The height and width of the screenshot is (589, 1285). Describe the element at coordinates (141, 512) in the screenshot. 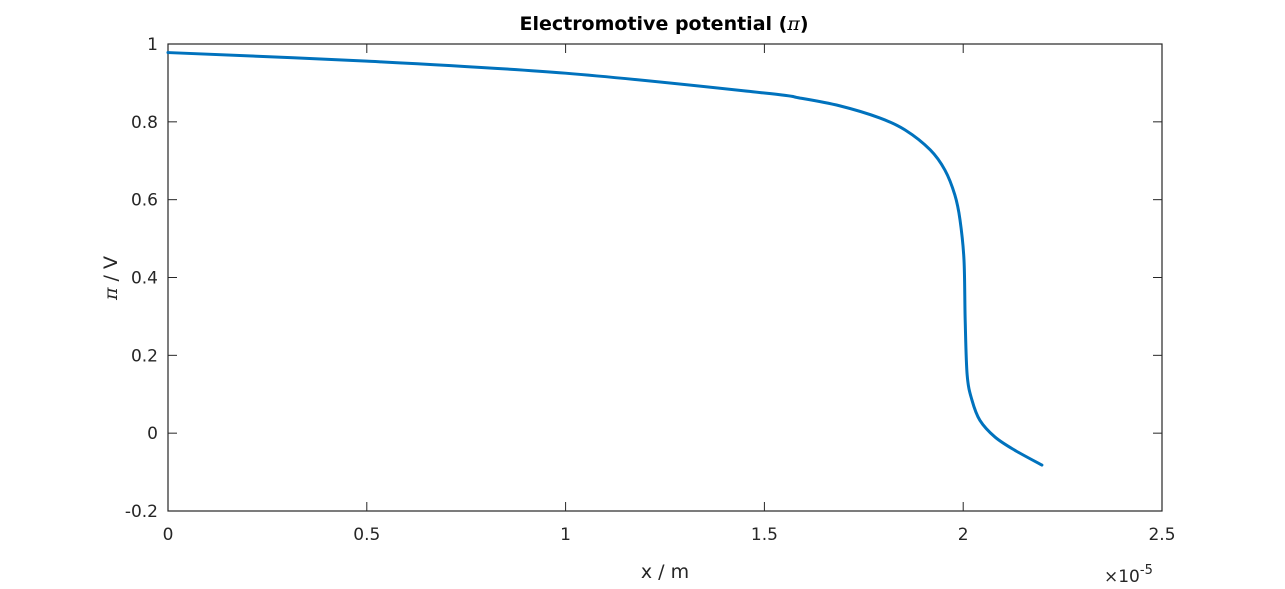

I see `y-tick-label: -0.2` at that location.